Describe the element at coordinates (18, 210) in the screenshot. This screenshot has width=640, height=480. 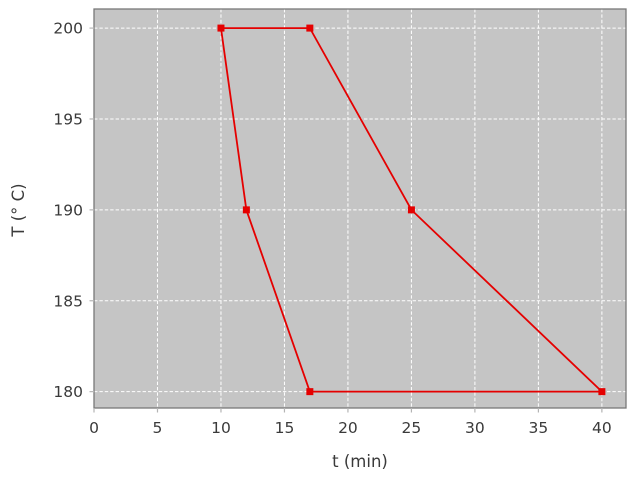
I see `y-axis-label: T (° C)` at that location.